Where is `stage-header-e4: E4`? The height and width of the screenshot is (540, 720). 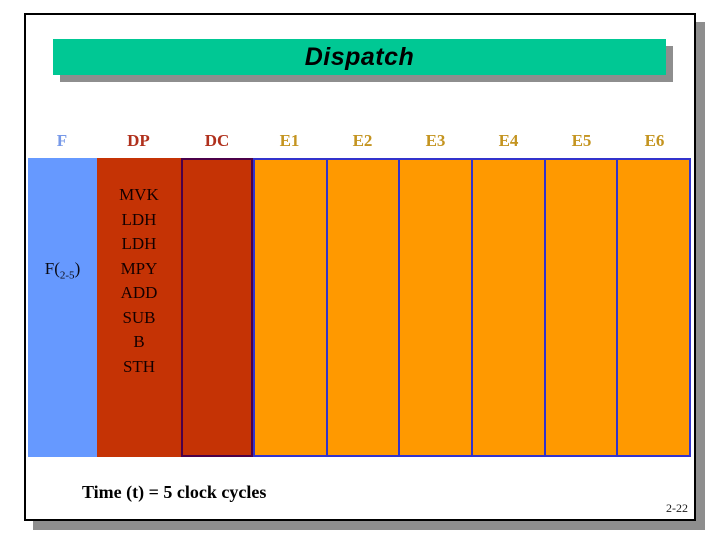 stage-header-e4: E4 is located at coordinates (508, 140).